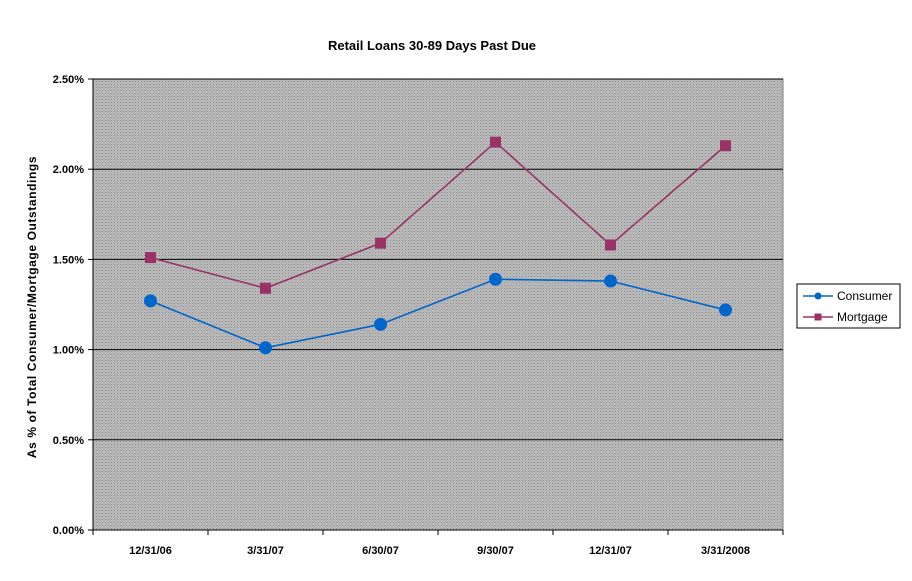 Image resolution: width=912 pixels, height=581 pixels. I want to click on x-tick-label: 12/31/07, so click(610, 551).